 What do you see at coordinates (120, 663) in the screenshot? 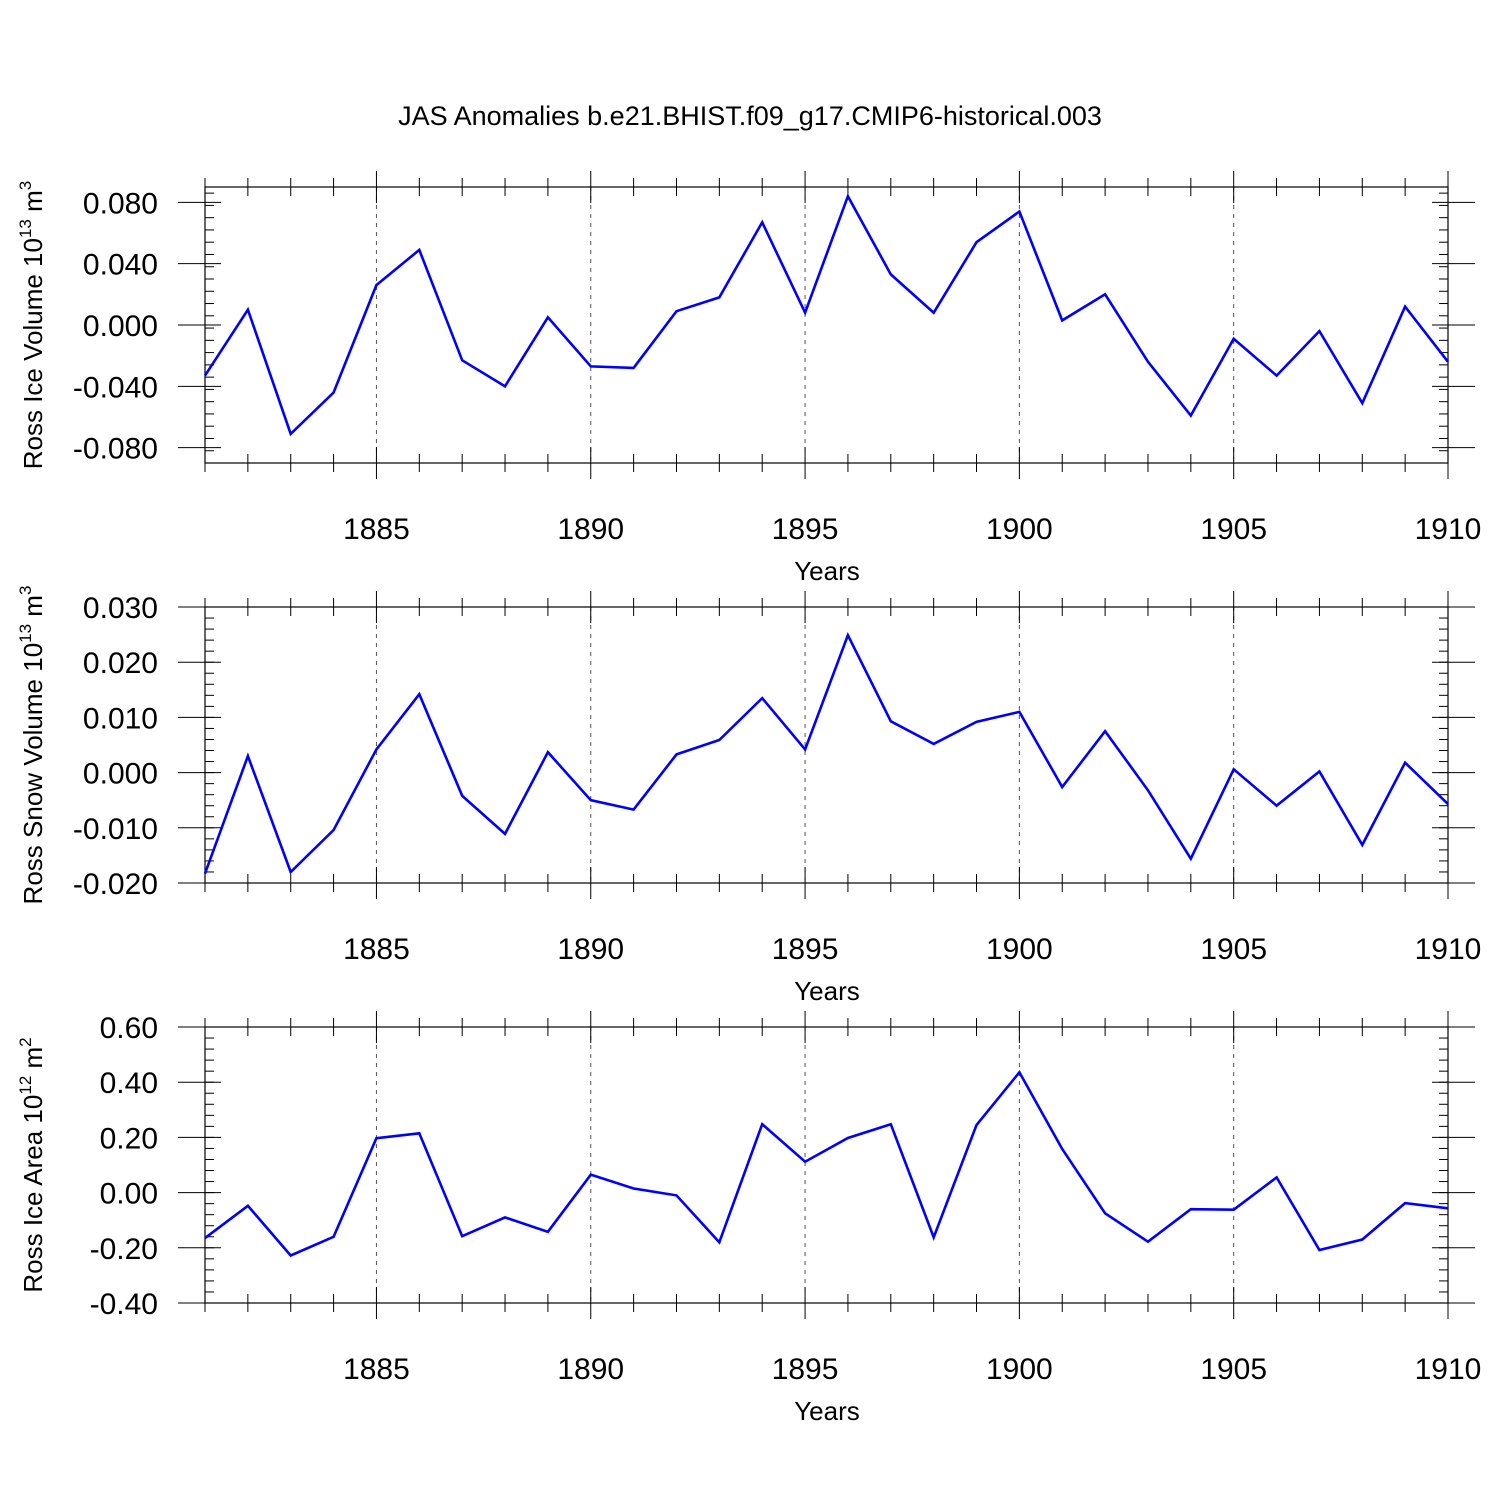
I see `y-tick-label: 0.020` at bounding box center [120, 663].